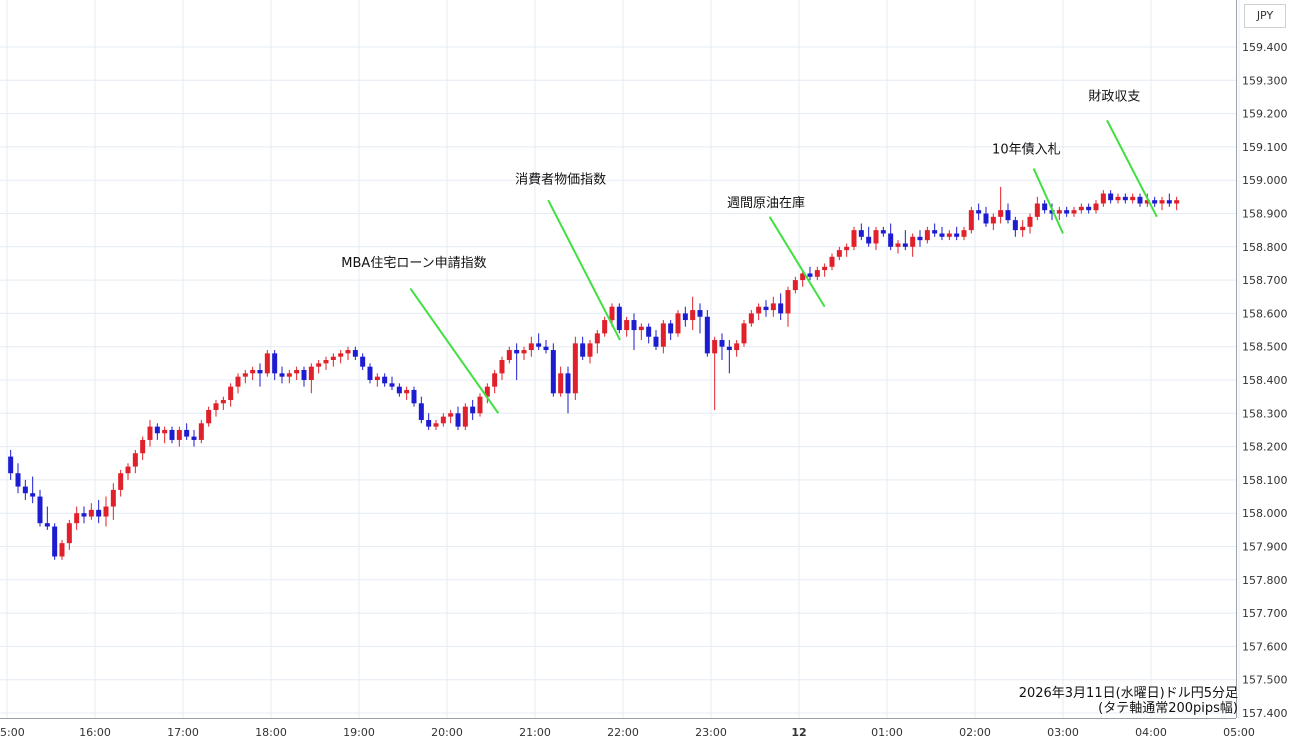 This screenshot has height=745, width=1300. What do you see at coordinates (1265, 16) in the screenshot?
I see `currency-label: JPY` at bounding box center [1265, 16].